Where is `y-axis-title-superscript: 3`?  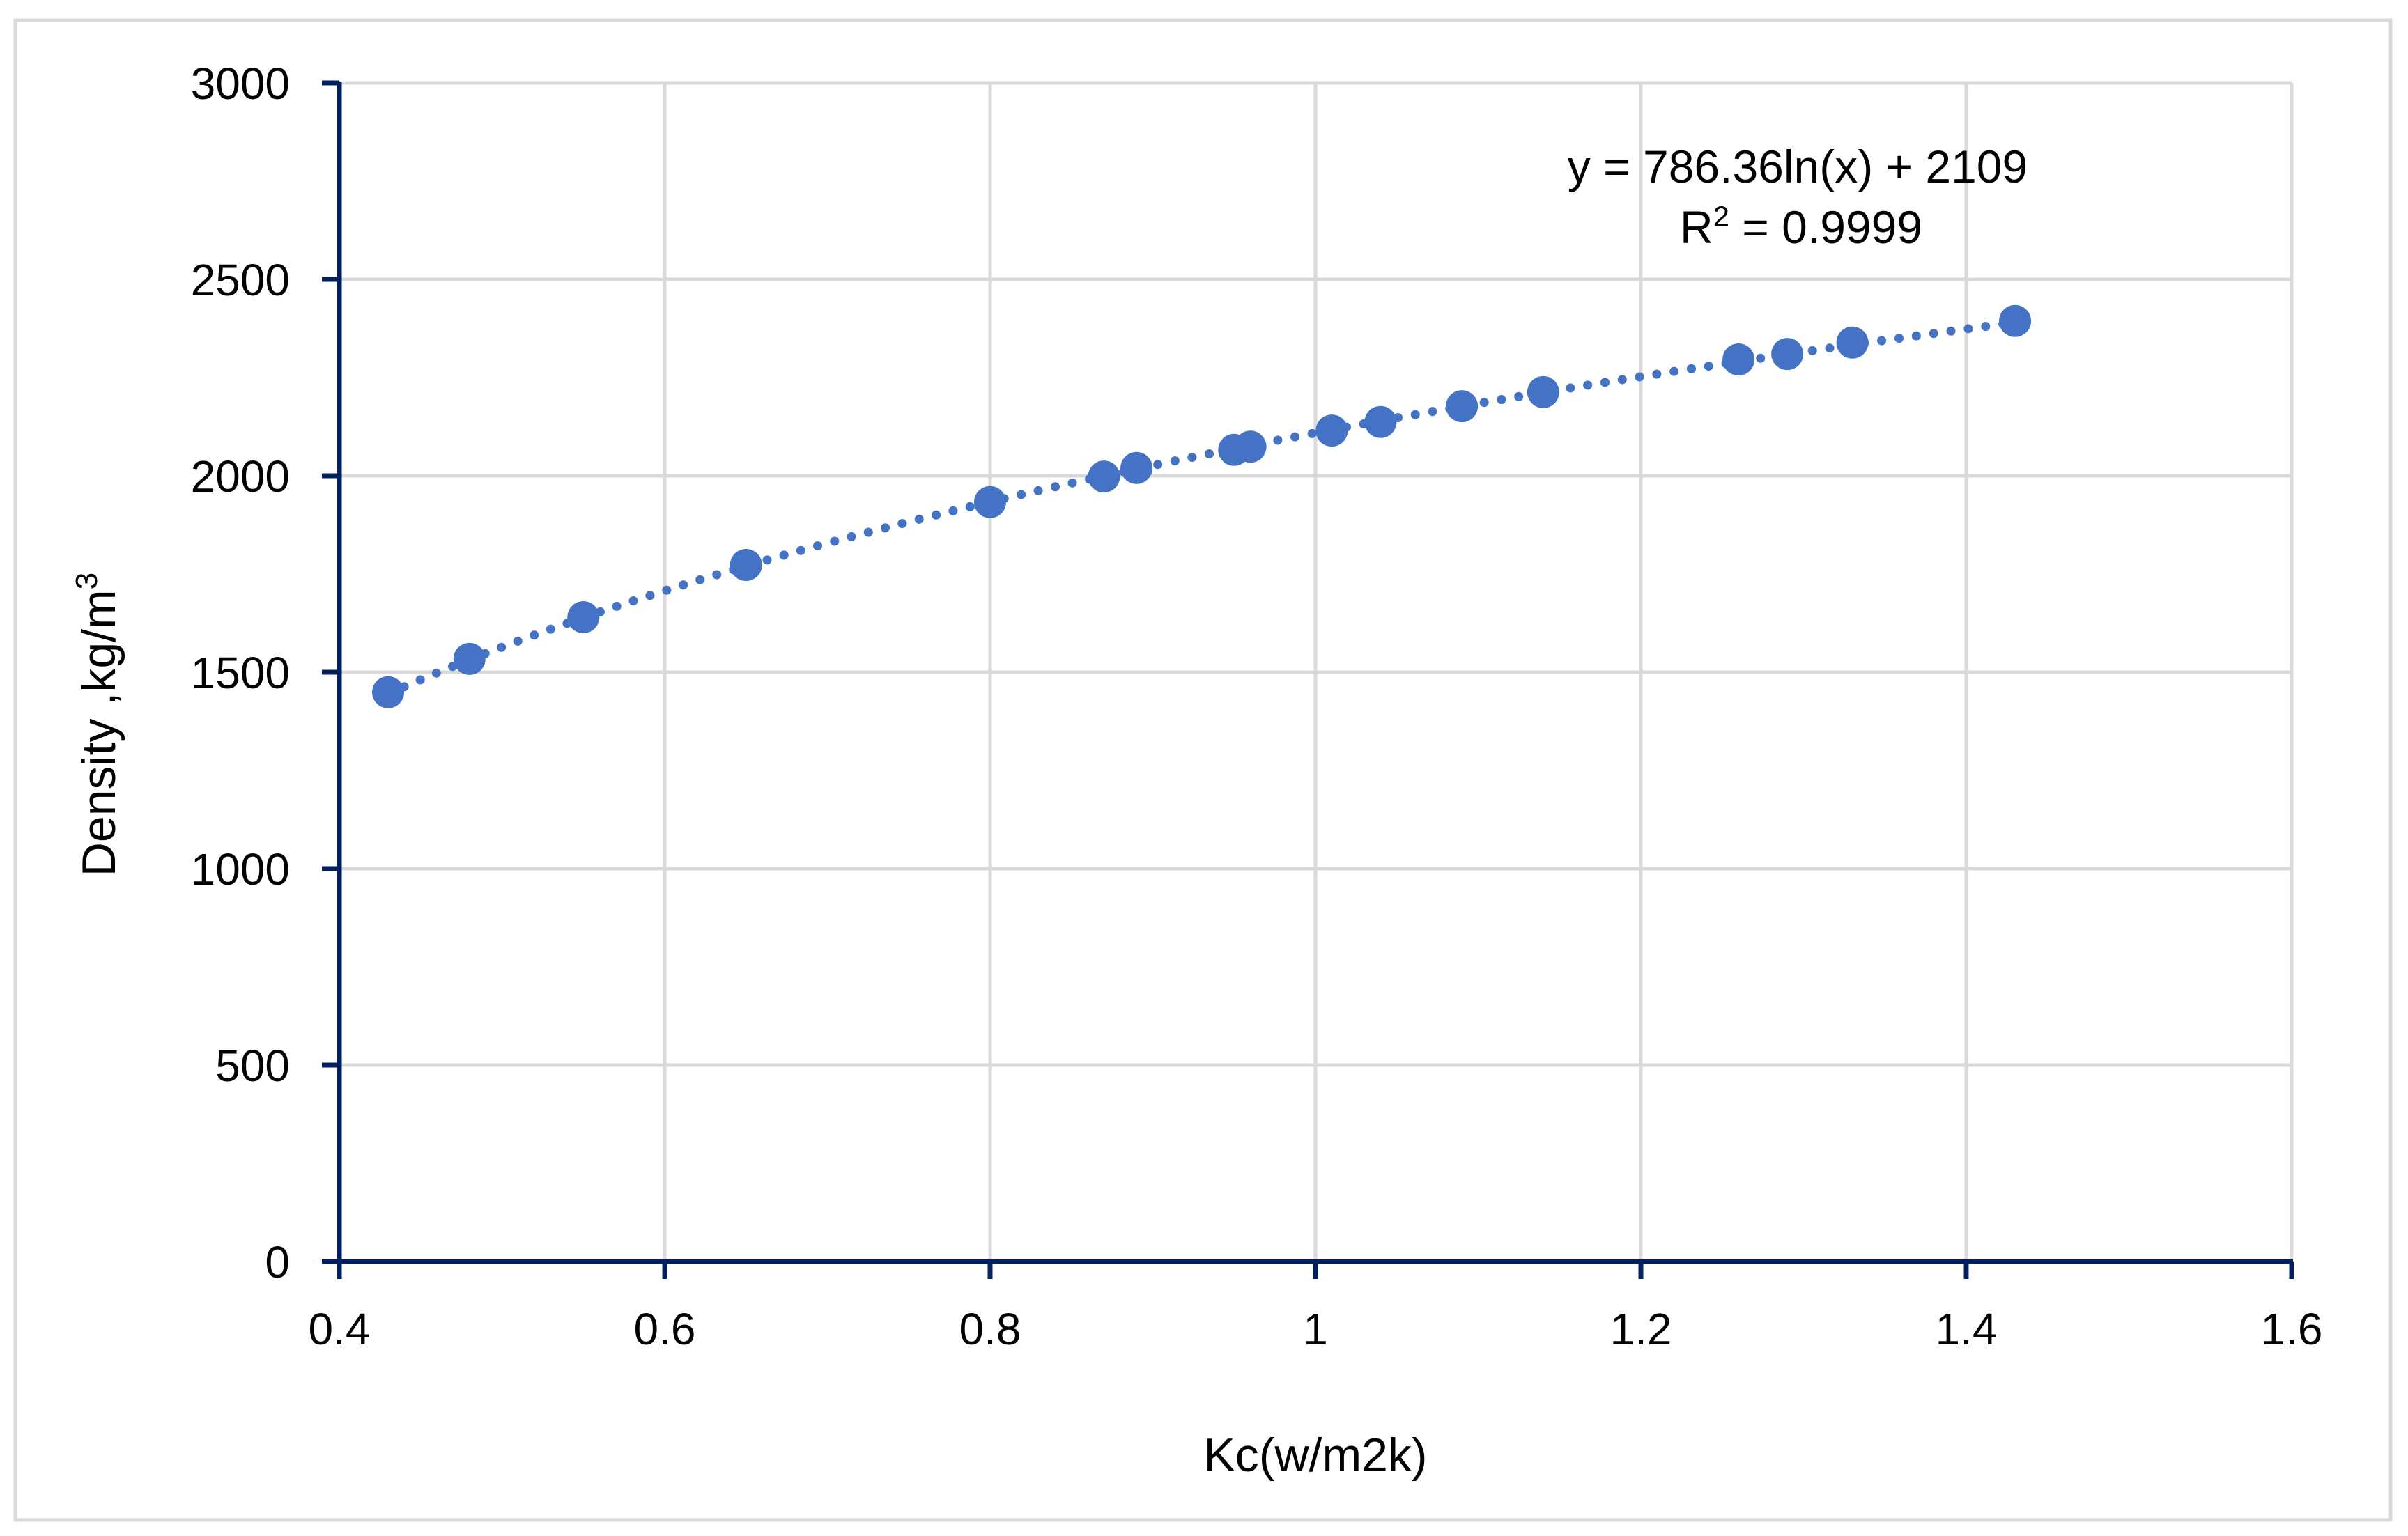
y-axis-title-superscript: 3 is located at coordinates (87, 581).